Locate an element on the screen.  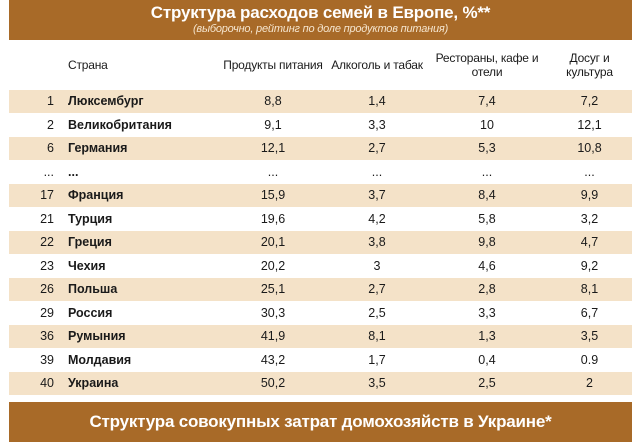
restaurants-cell: 5,8 is located at coordinates (487, 218).